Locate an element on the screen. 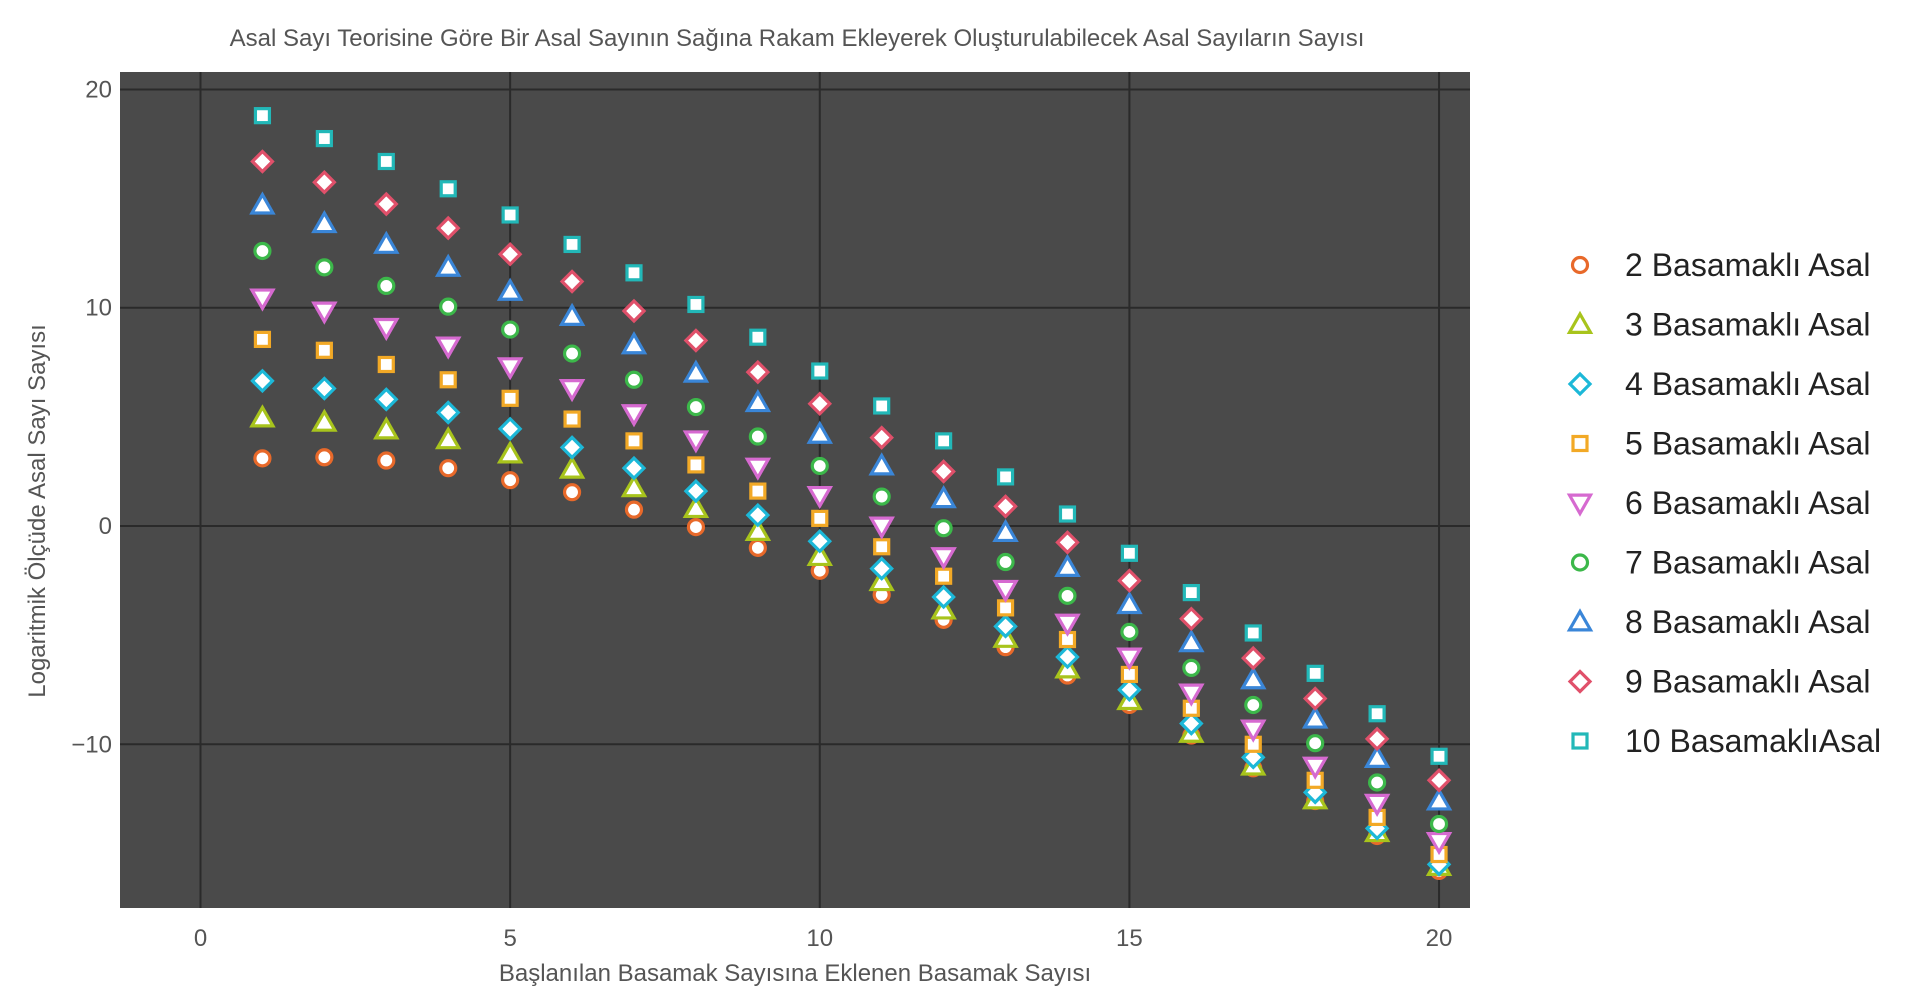  legend-item: 9 Basamaklı Asal is located at coordinates (1718, 682).